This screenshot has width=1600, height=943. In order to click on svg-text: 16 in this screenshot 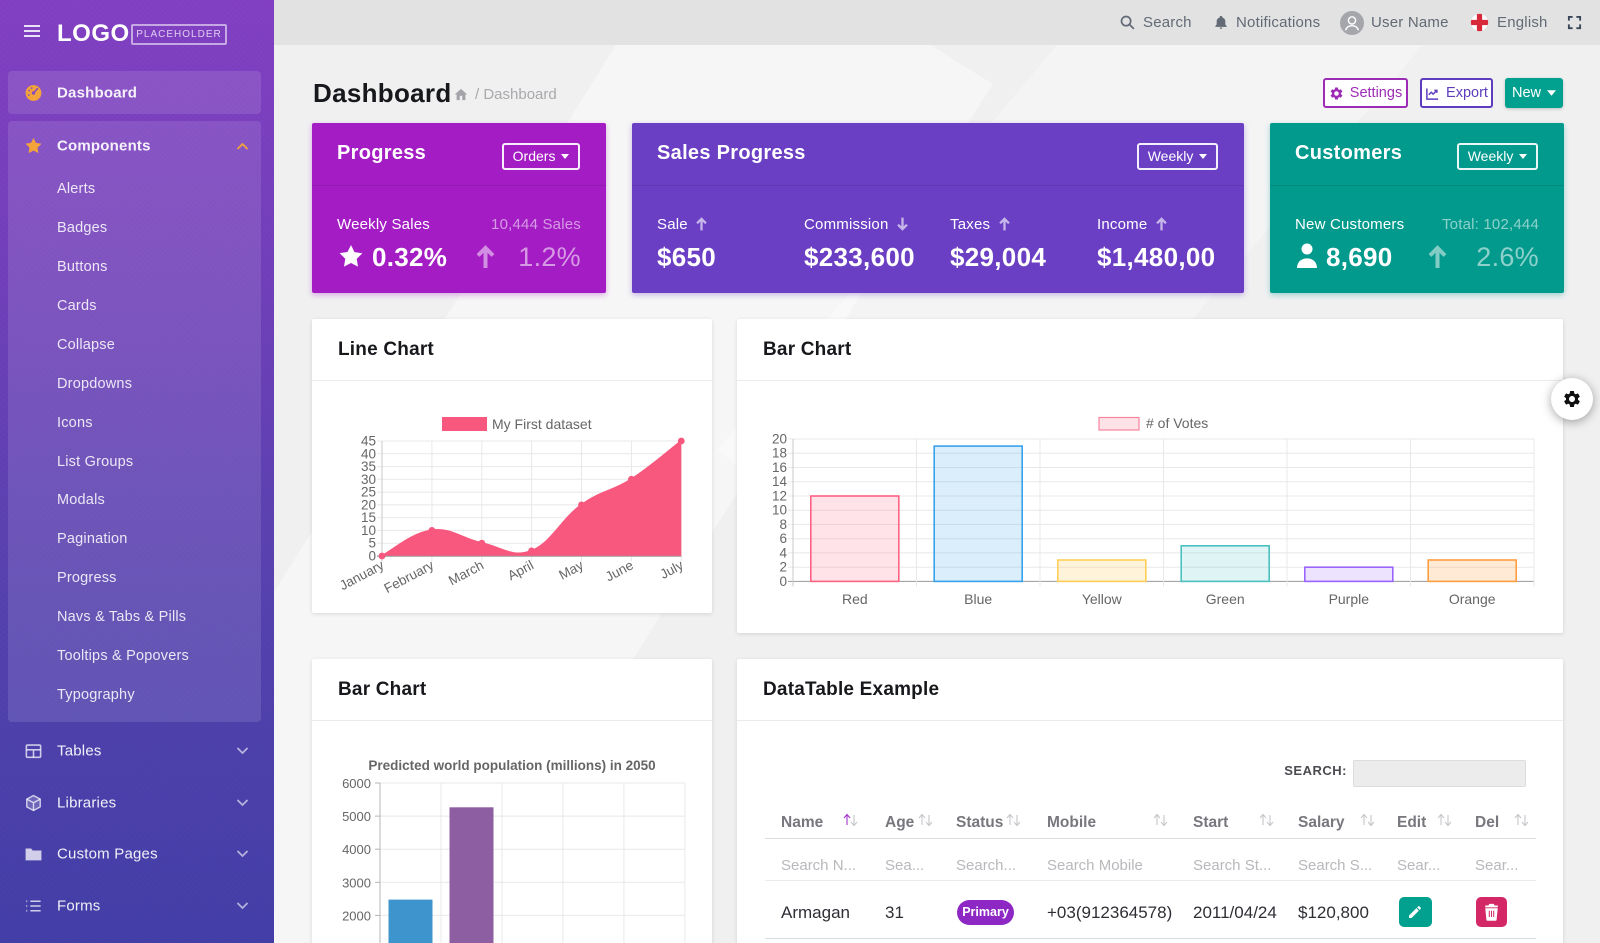, I will do `click(779, 467)`.